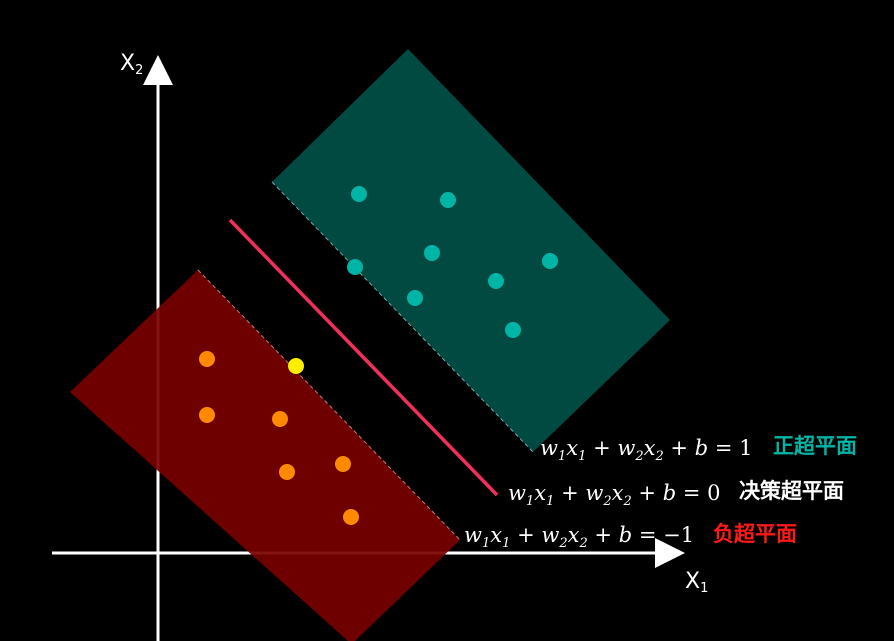 Image resolution: width=894 pixels, height=641 pixels. Describe the element at coordinates (579, 537) in the screenshot. I see `svg-text: w1x1 + w2x2 + b = −1` at that location.